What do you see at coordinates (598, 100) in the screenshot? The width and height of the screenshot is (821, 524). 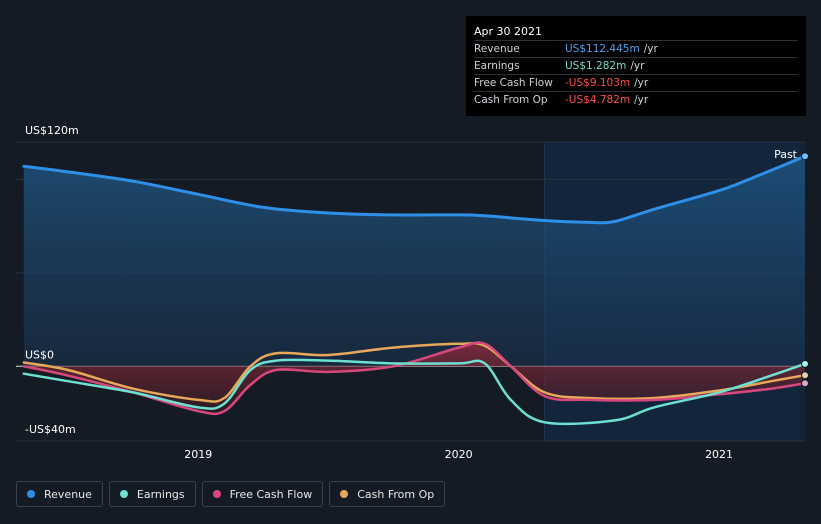 I see `tooltip-value: -US$4.782m` at bounding box center [598, 100].